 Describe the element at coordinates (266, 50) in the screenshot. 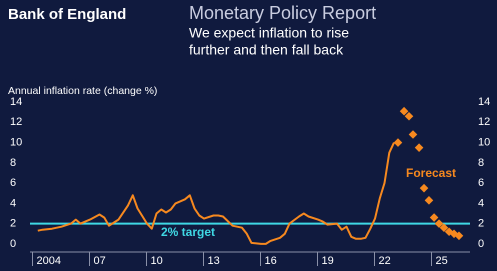

I see `subtitle: further and then fall back` at that location.